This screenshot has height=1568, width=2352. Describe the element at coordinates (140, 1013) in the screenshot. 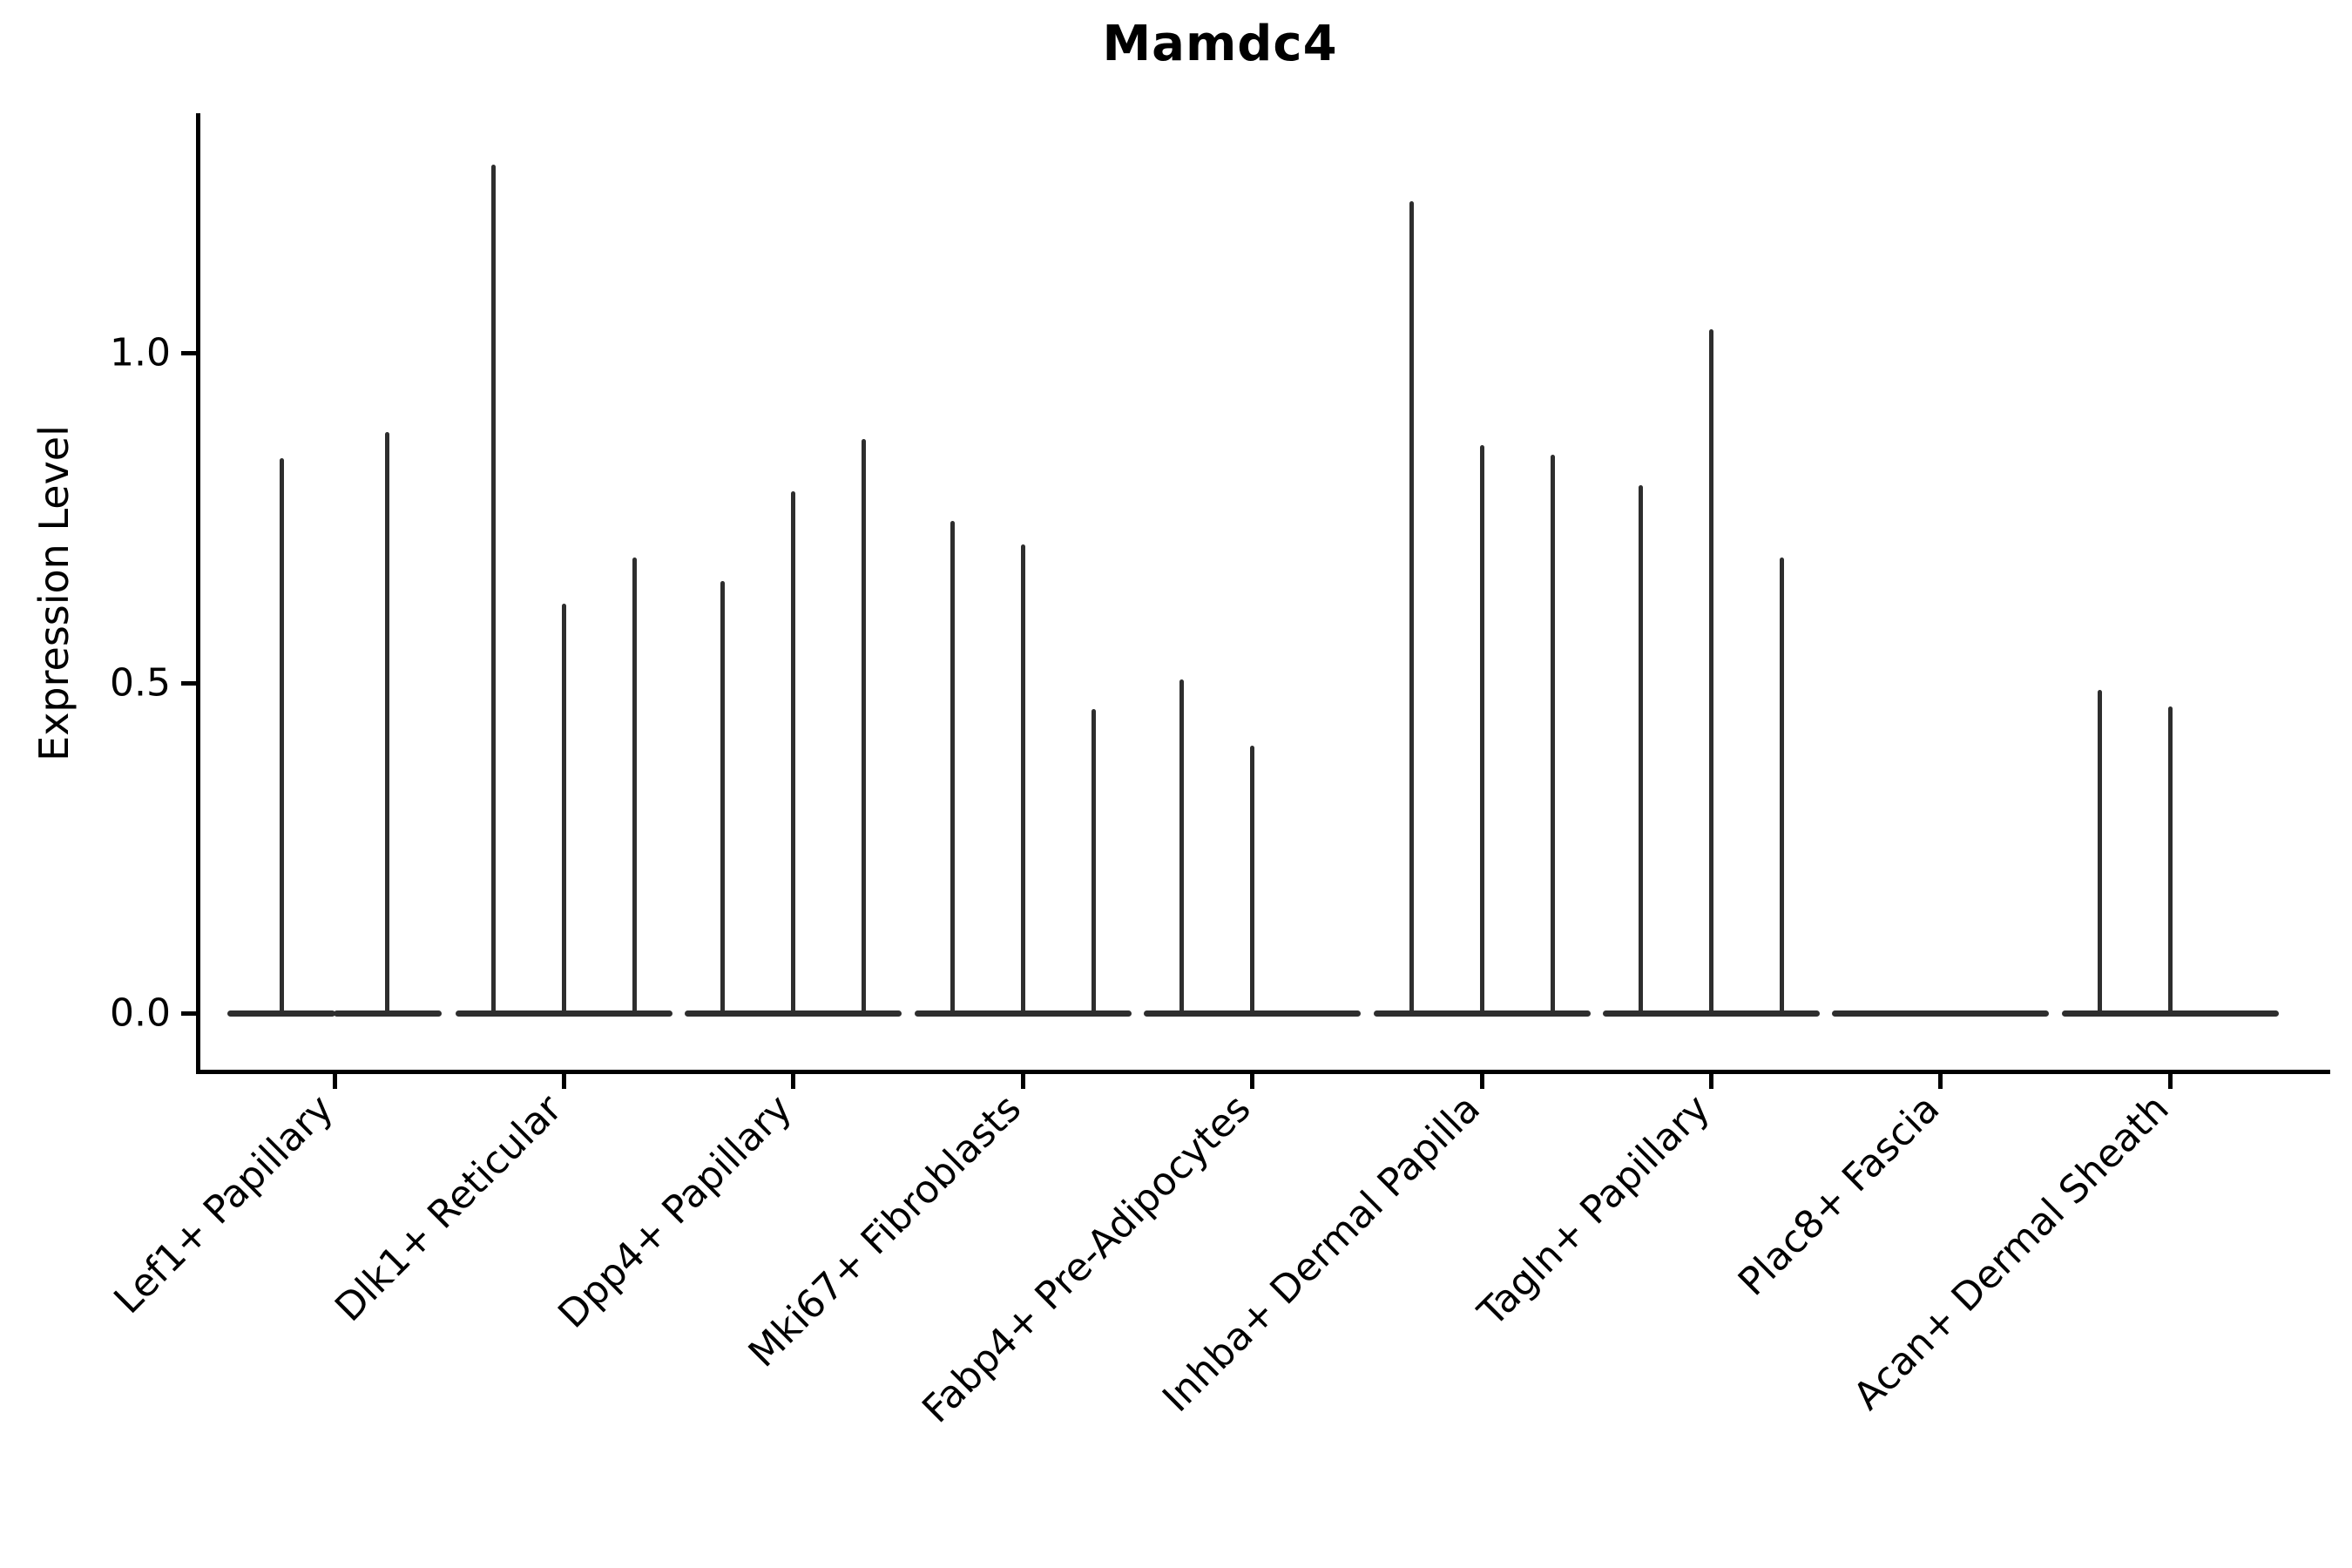

I see `y-tick-label: 0.0` at that location.